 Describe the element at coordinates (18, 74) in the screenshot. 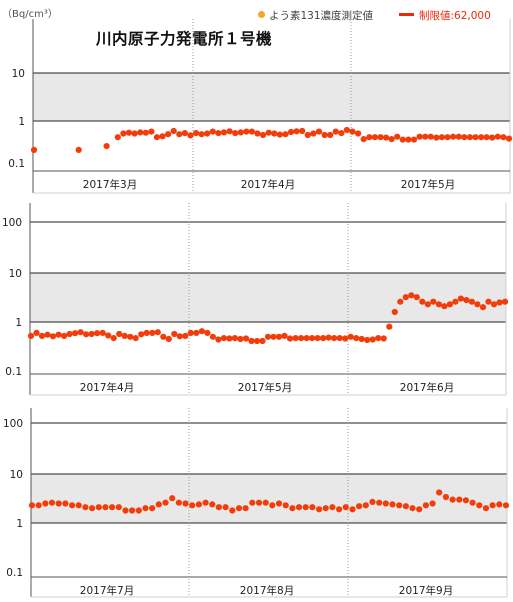

I see `y-tick-label: 10` at that location.